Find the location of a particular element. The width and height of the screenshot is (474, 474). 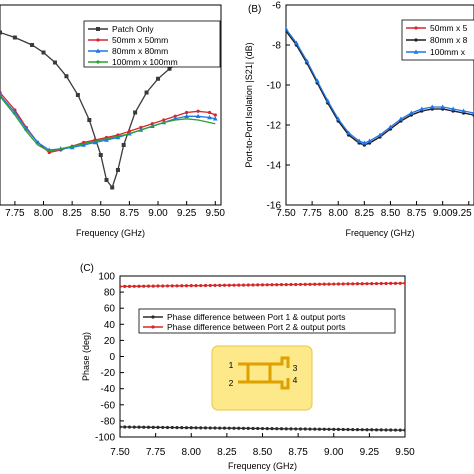

legend-box is located at coordinates (267, 321).